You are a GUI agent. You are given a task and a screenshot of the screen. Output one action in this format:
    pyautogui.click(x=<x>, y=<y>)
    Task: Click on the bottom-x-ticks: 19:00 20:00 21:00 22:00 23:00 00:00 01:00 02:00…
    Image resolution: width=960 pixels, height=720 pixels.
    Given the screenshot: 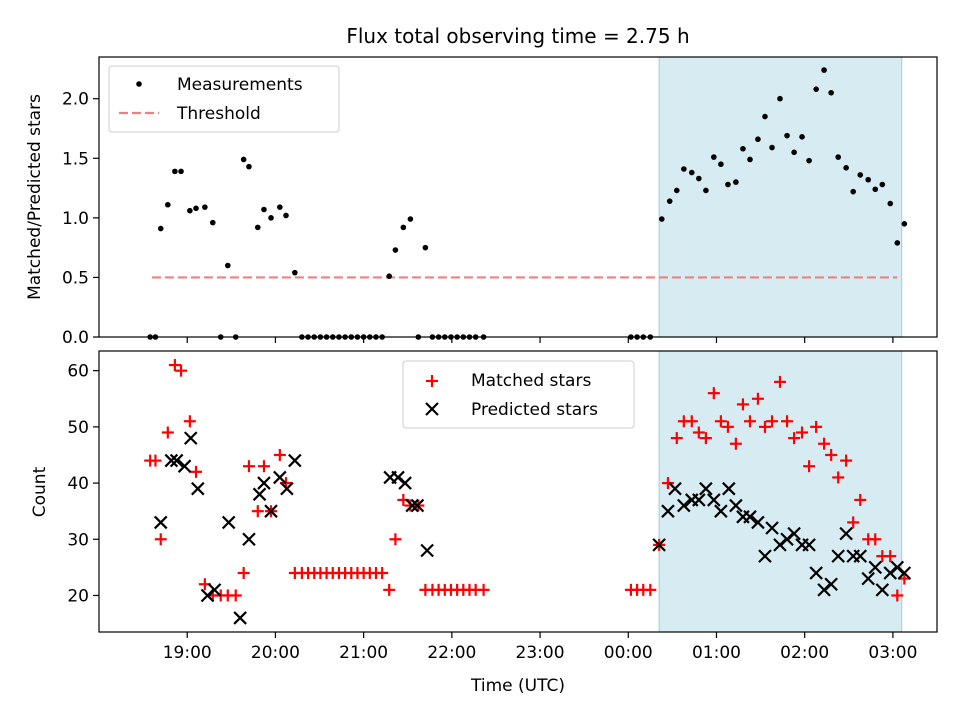 What is the action you would take?
    pyautogui.click(x=540, y=647)
    